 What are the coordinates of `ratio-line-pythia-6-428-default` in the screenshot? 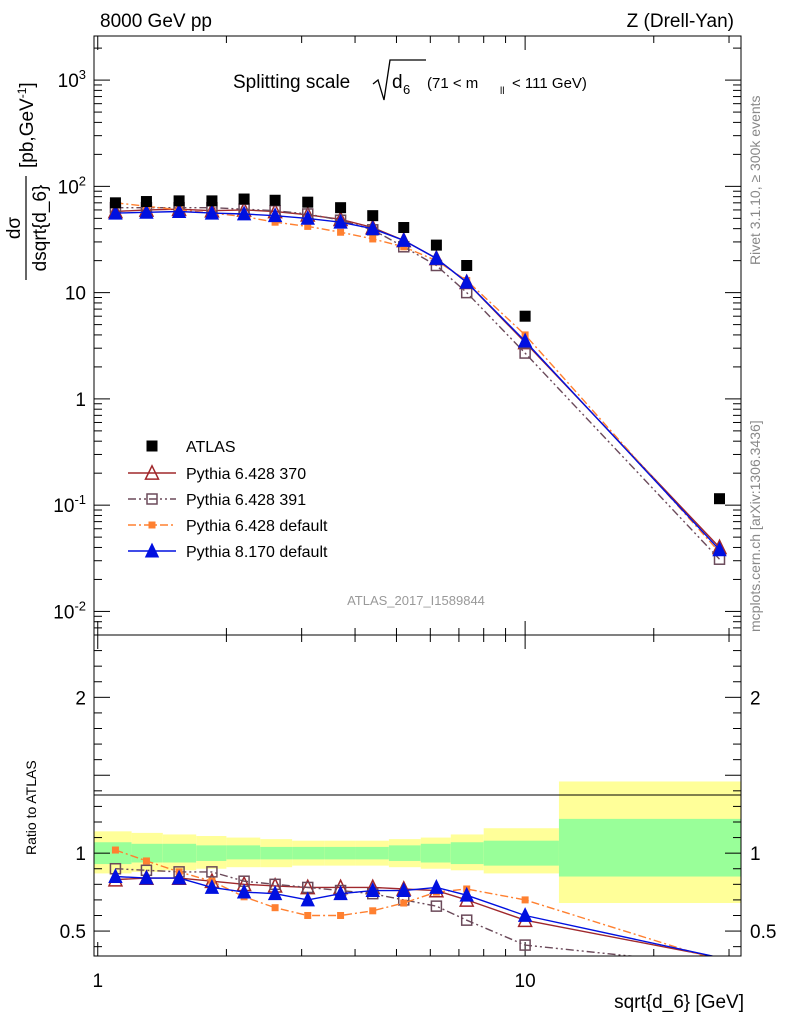 It's located at (411, 902).